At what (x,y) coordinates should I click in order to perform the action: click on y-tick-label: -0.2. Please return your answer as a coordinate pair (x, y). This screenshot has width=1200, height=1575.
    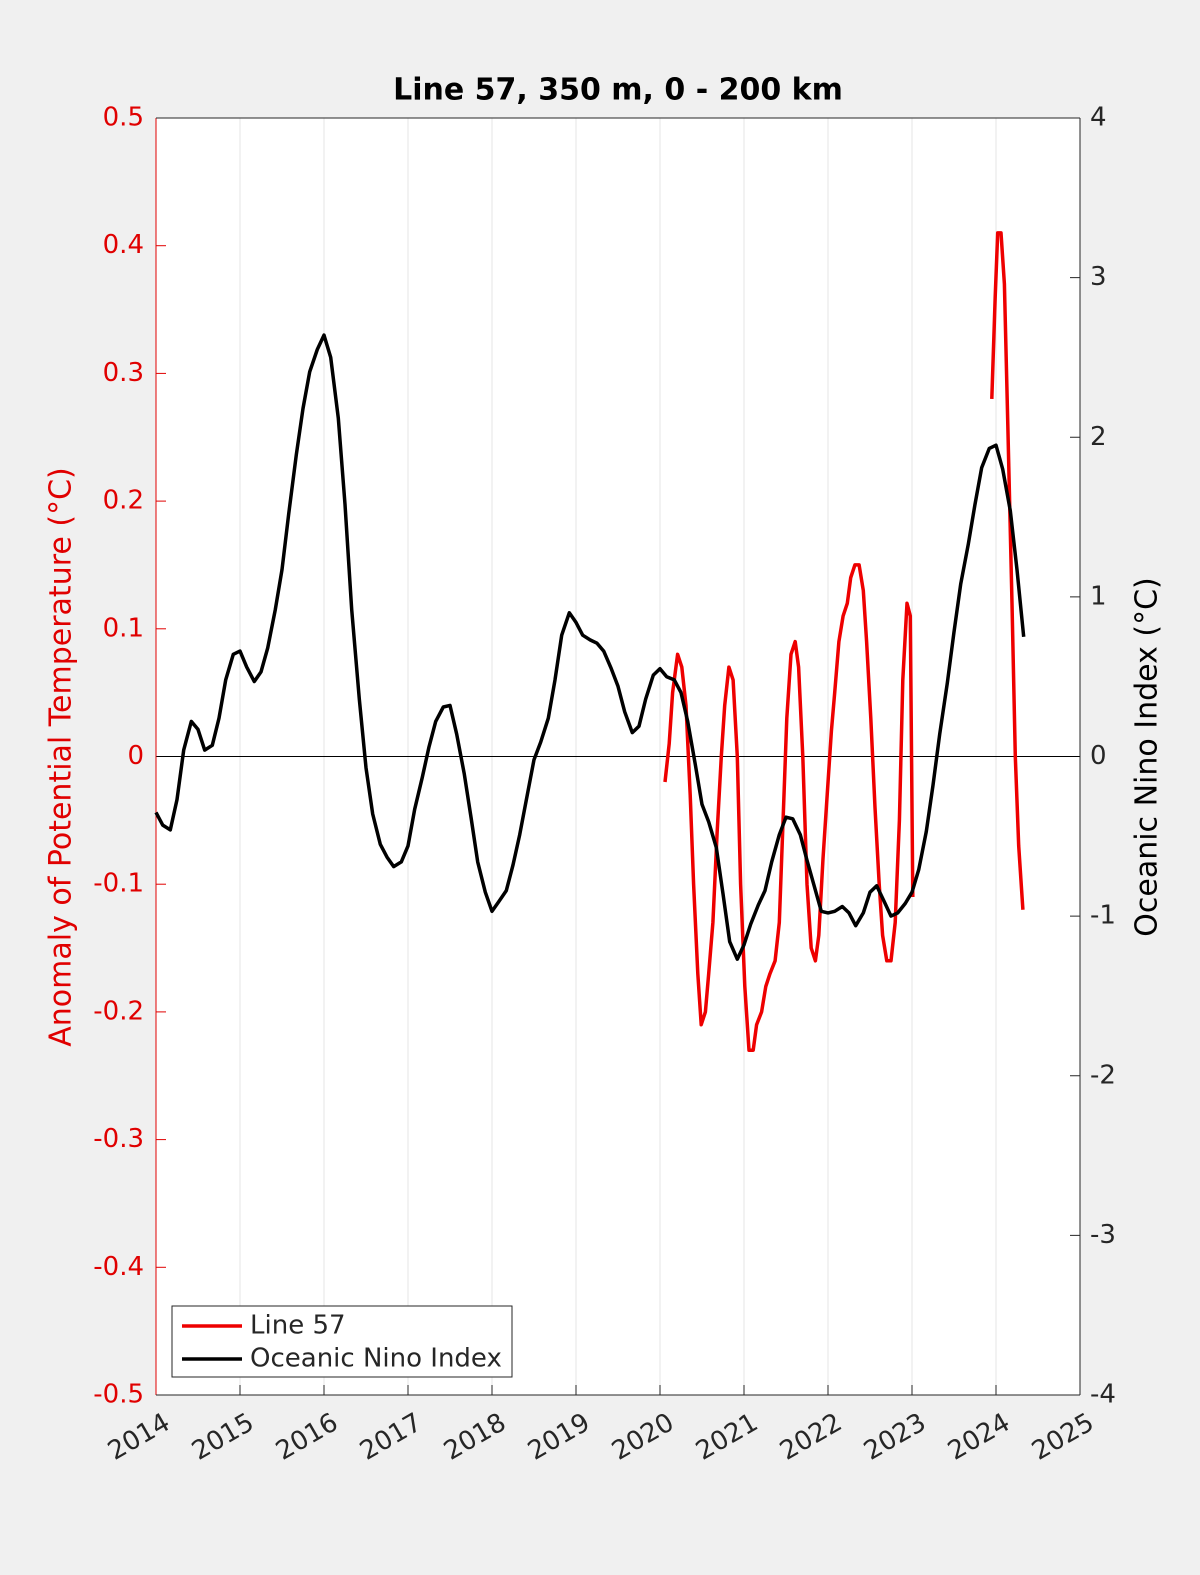
    Looking at the image, I should click on (118, 1011).